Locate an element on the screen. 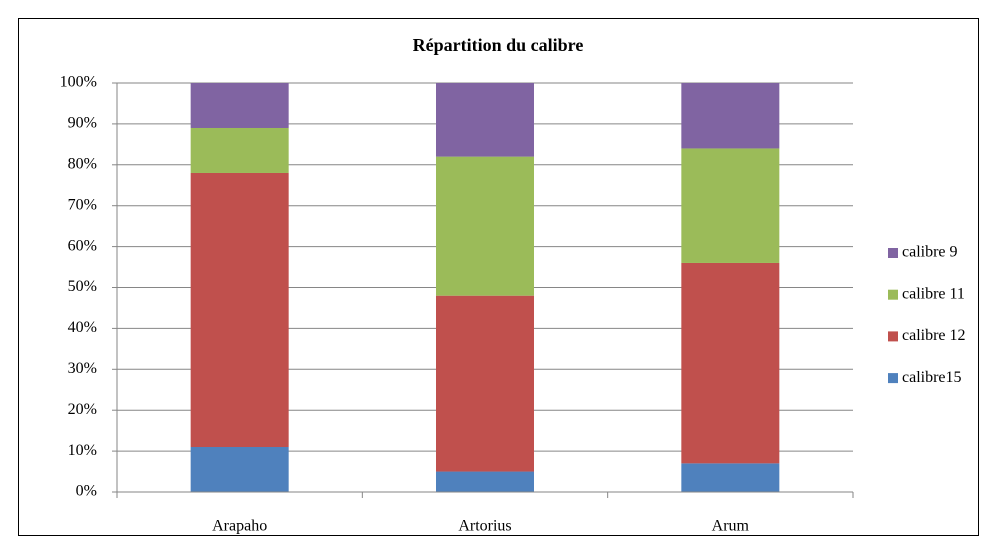 This screenshot has width=998, height=553. x-tick-label: Arapaho is located at coordinates (239, 526).